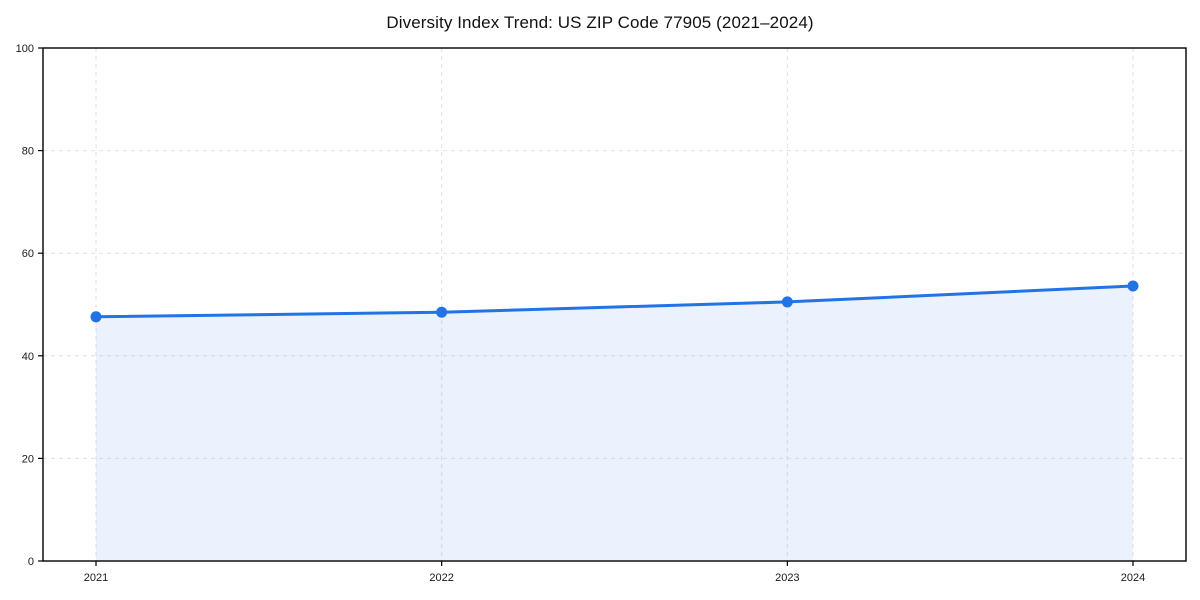  Describe the element at coordinates (1133, 578) in the screenshot. I see `x-tick-label: 2024` at that location.